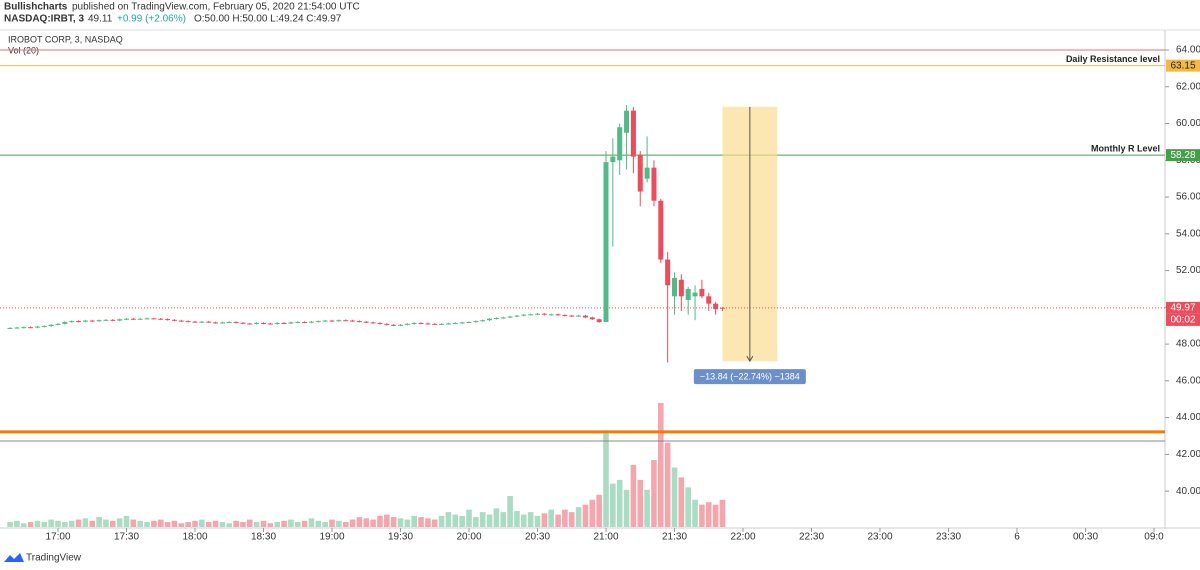 This screenshot has width=1200, height=570. I want to click on measure-label-box, so click(749, 377).